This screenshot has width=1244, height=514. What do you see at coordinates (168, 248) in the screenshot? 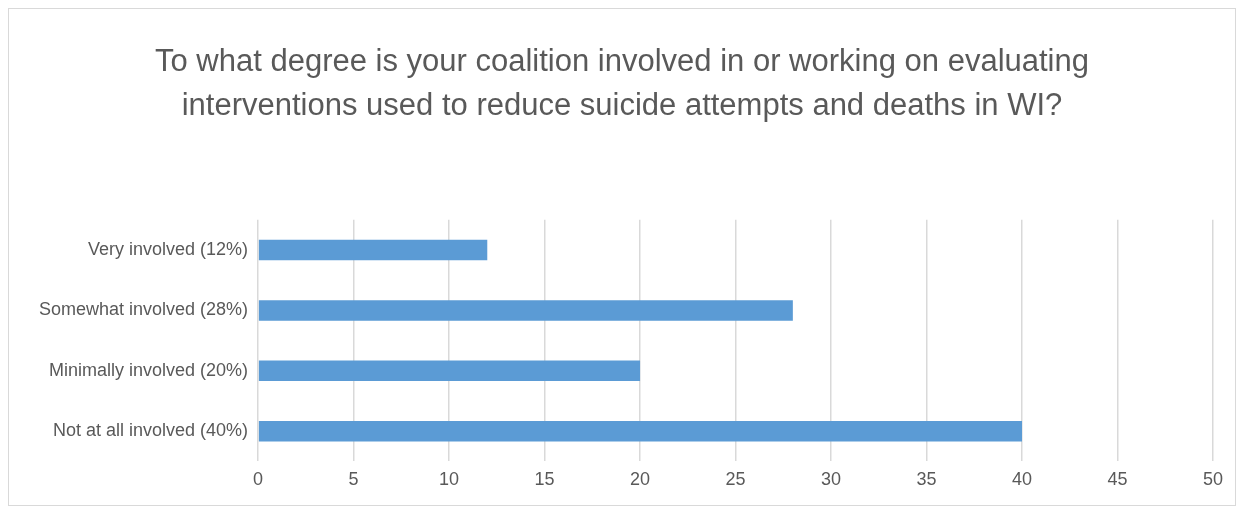
I see `y-tick-label: Very involved (12%)` at bounding box center [168, 248].